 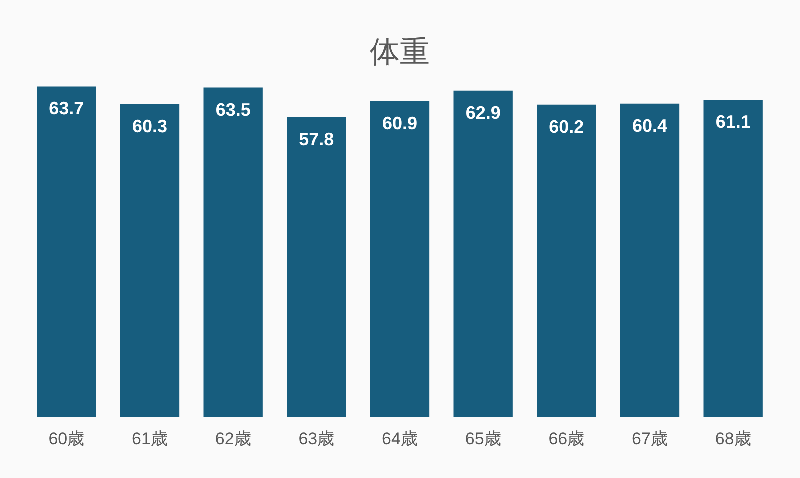 What do you see at coordinates (483, 439) in the screenshot?
I see `x-tick-label: 65歳` at bounding box center [483, 439].